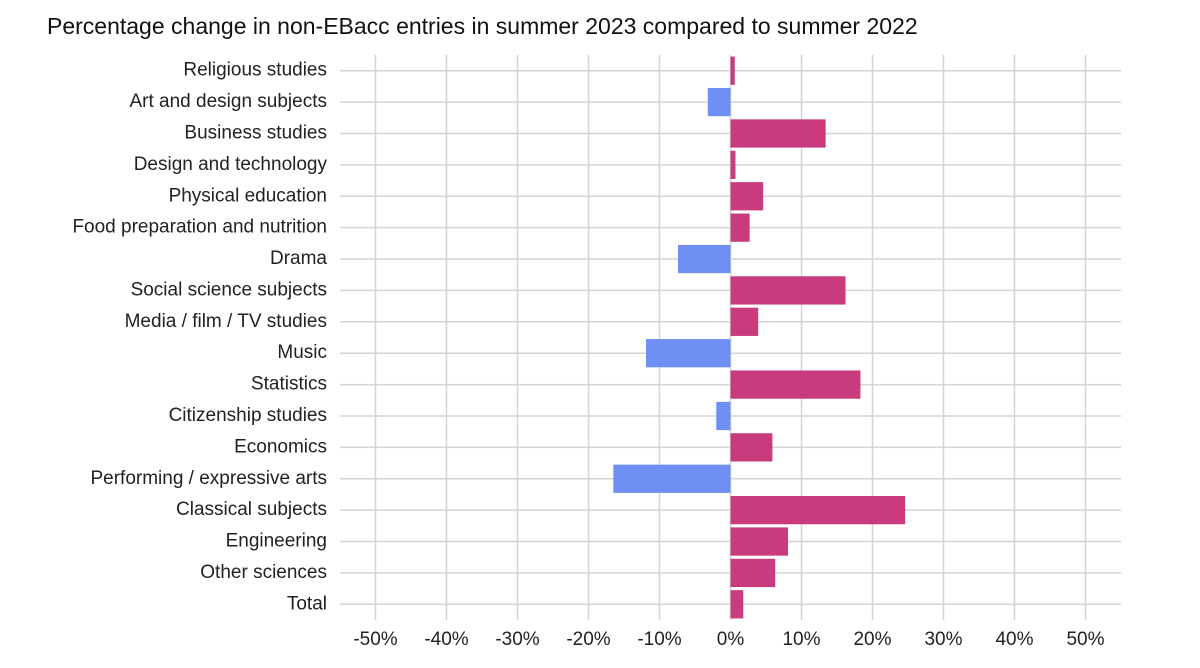  I want to click on x-tick-label: -10%, so click(659, 639).